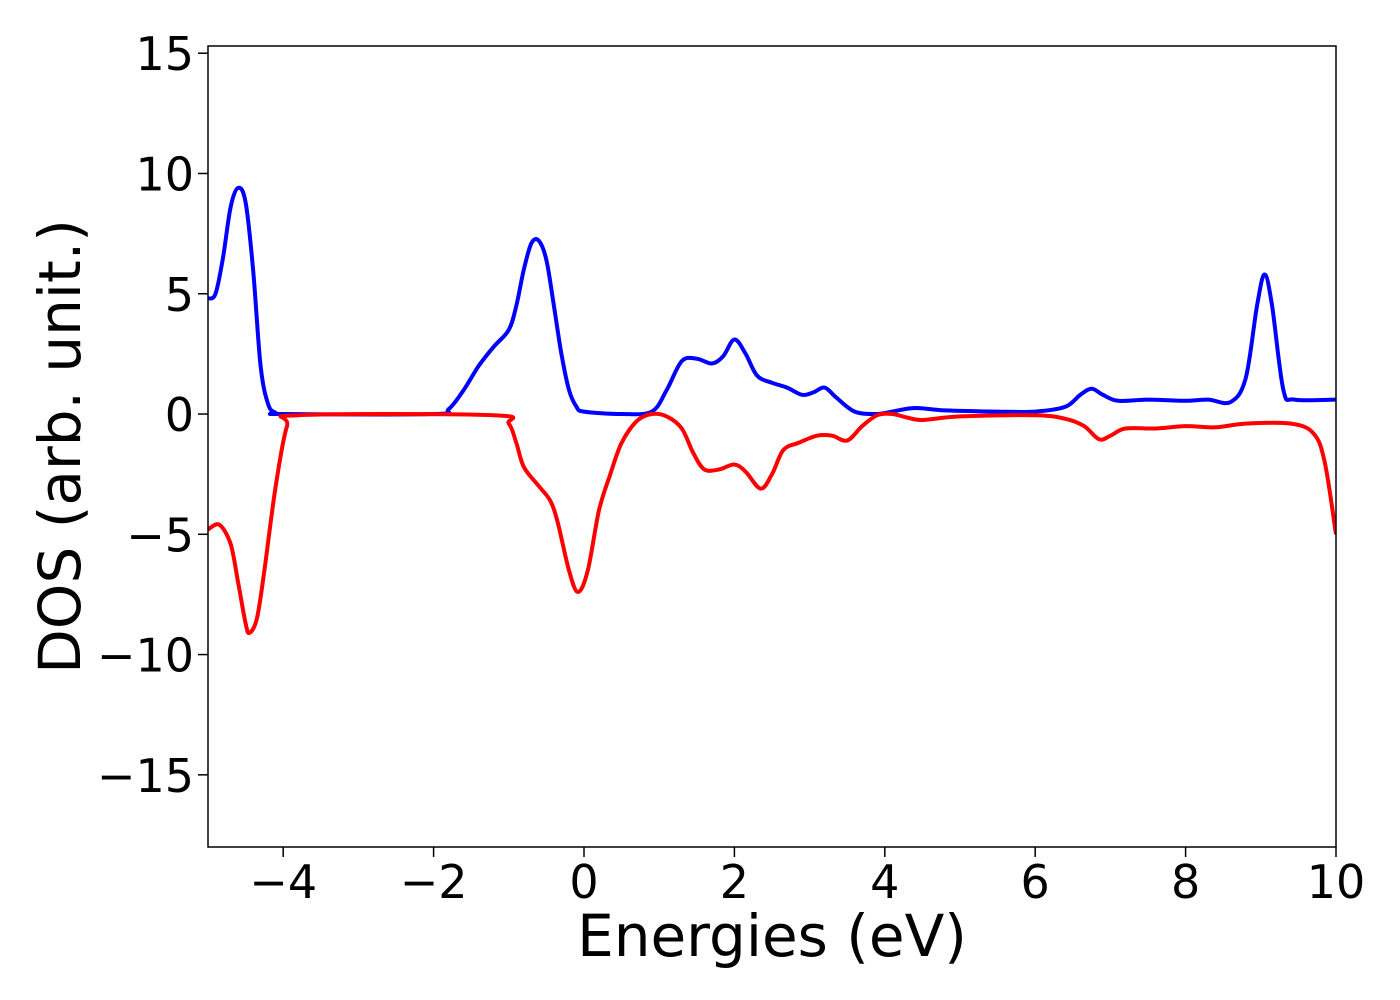 The image size is (1400, 1000). Describe the element at coordinates (583, 882) in the screenshot. I see `x-tick-label: 0` at that location.